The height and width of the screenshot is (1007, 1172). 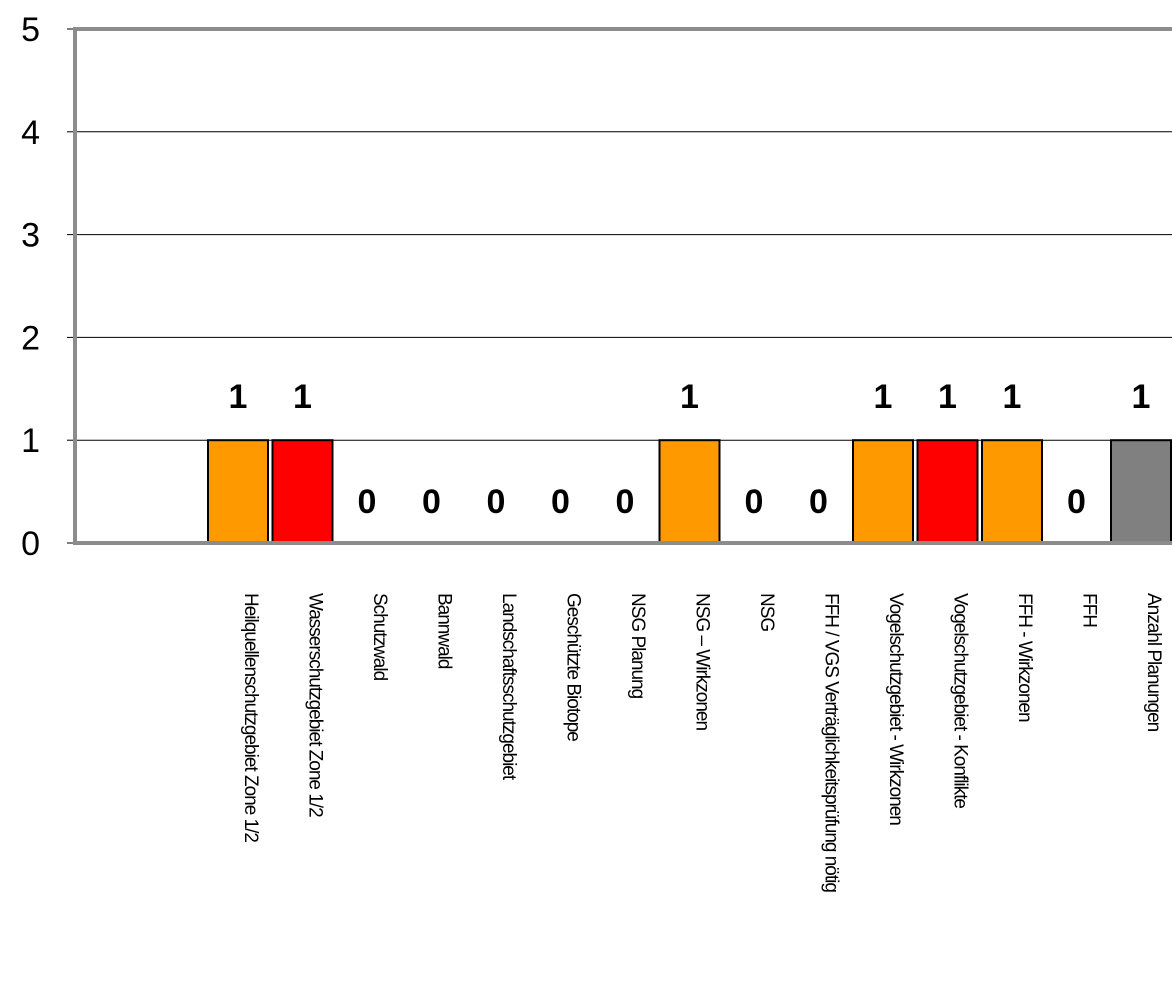 I want to click on category-label: Anzahl Planungen, so click(x=1153, y=662).